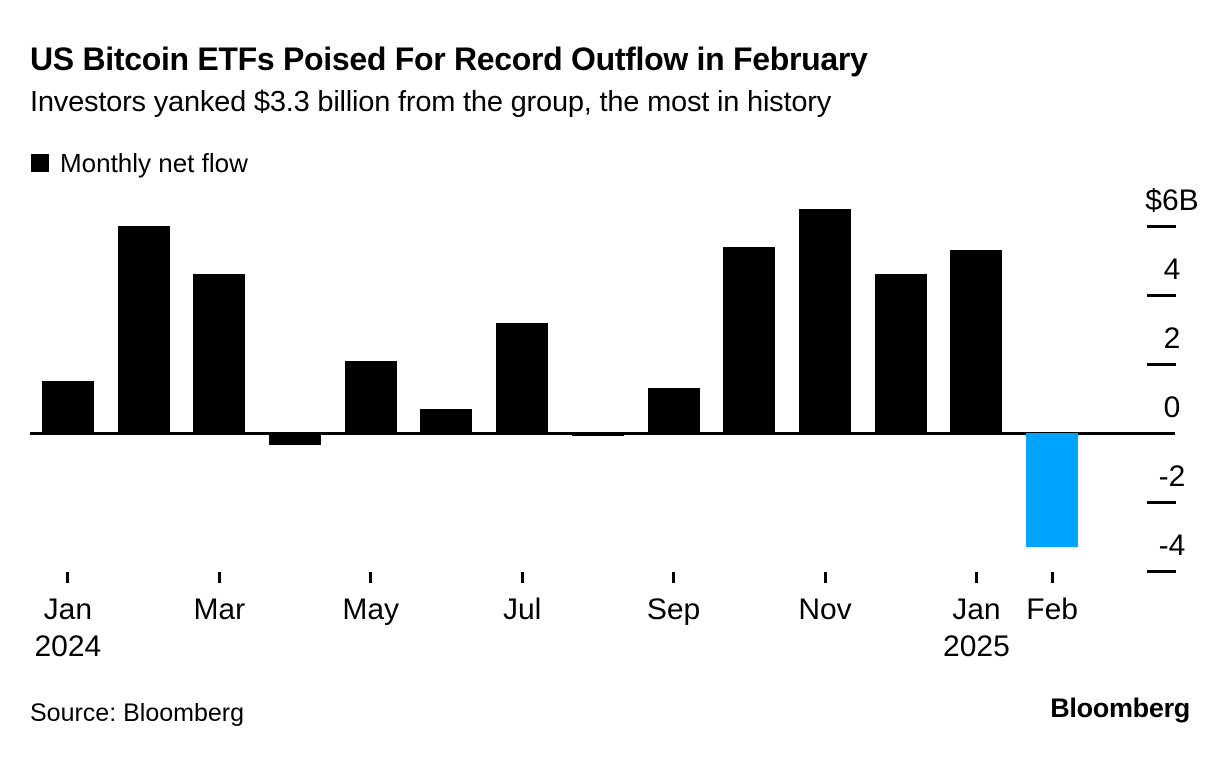 Image resolution: width=1230 pixels, height=770 pixels. I want to click on y-axis-label: $6B, so click(1172, 200).